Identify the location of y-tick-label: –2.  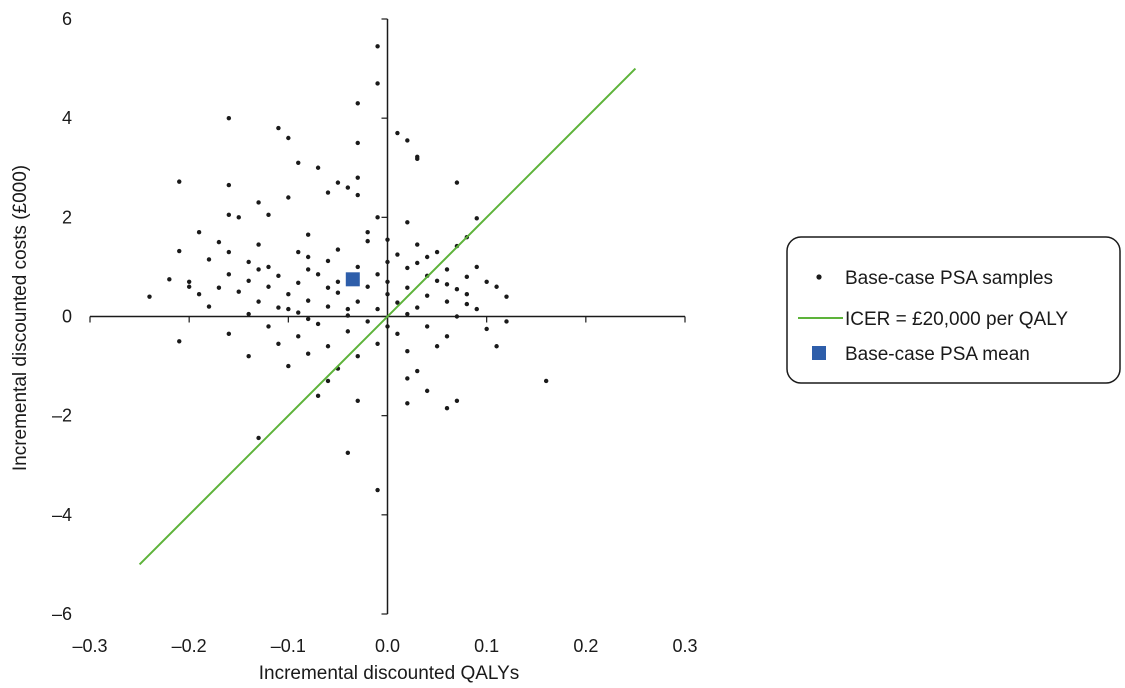
(62, 416).